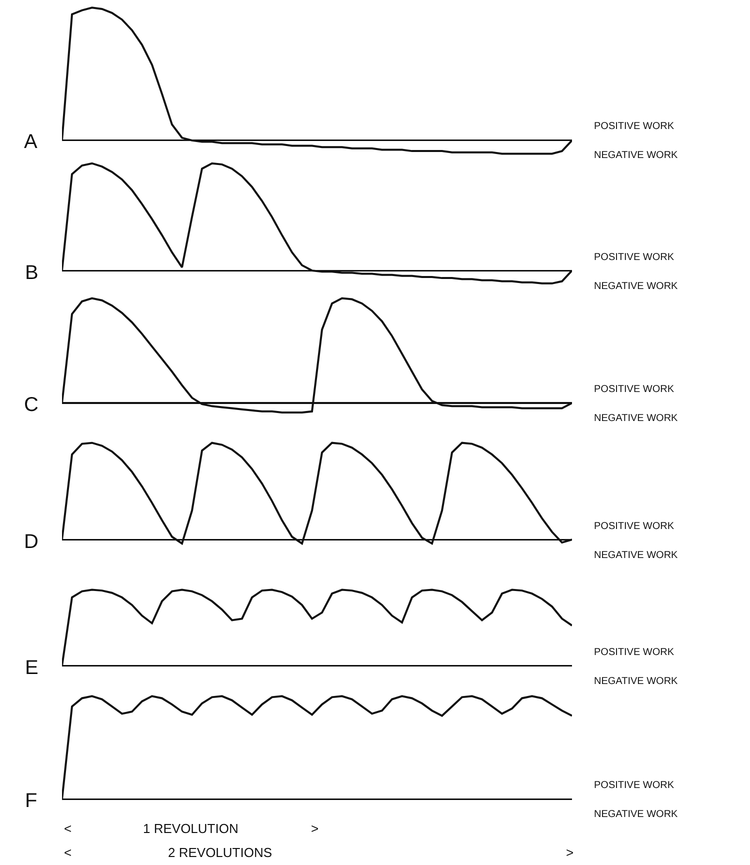 This screenshot has width=750, height=865. Describe the element at coordinates (190, 828) in the screenshot. I see `text: 1 REVOLUTION` at that location.